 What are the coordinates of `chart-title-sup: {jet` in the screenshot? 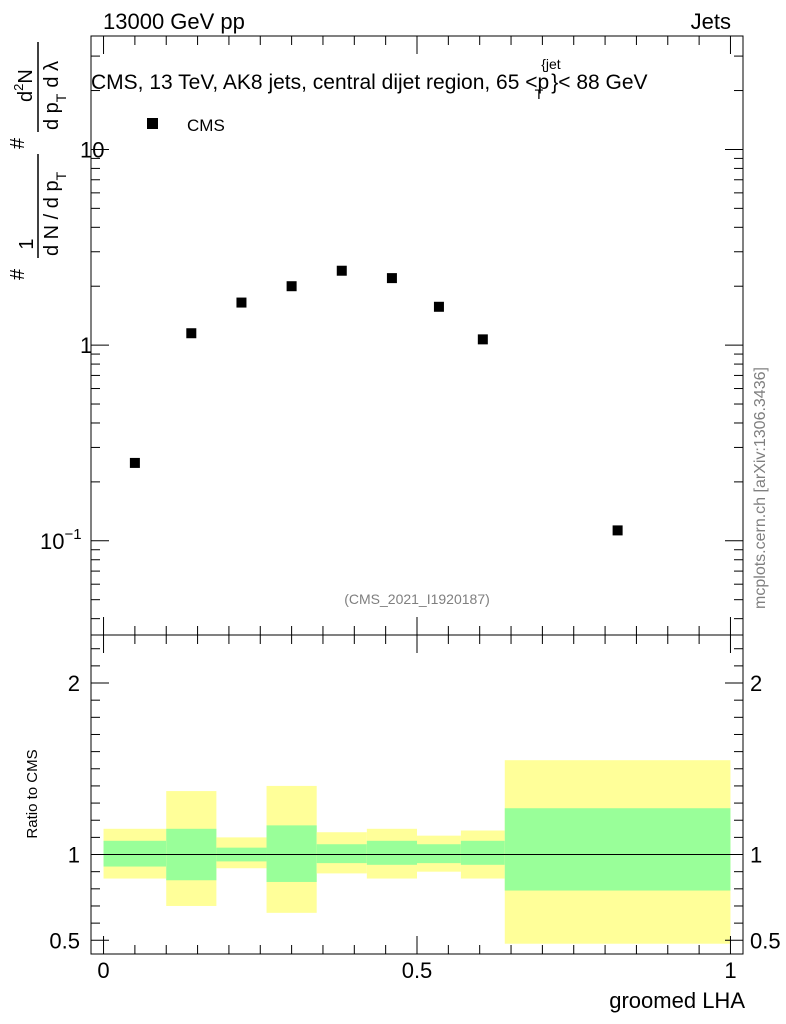 It's located at (551, 64).